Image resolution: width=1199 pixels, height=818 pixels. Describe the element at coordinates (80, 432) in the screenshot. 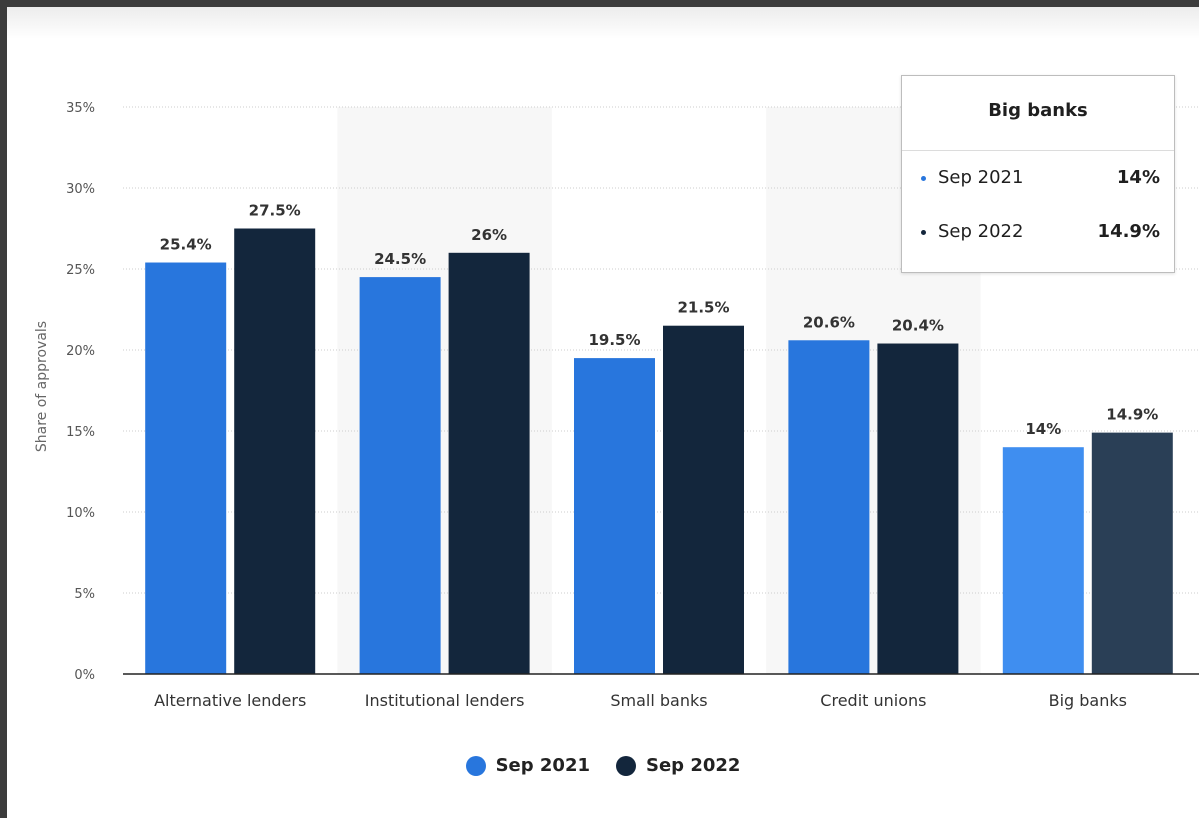

I see `y-tick-label: 15%` at that location.